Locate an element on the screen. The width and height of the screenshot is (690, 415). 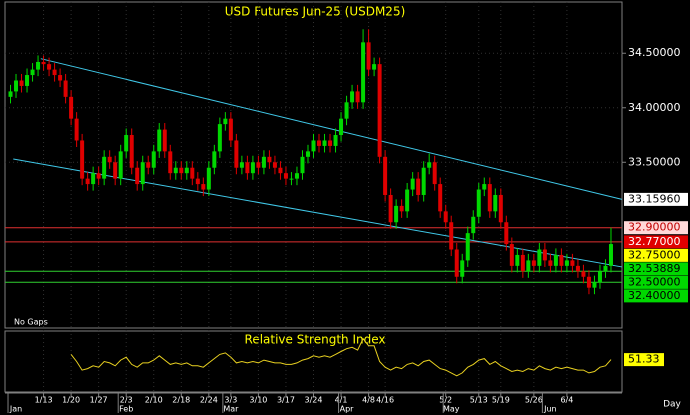
y-tick-label: 34.00000 is located at coordinates (654, 107).